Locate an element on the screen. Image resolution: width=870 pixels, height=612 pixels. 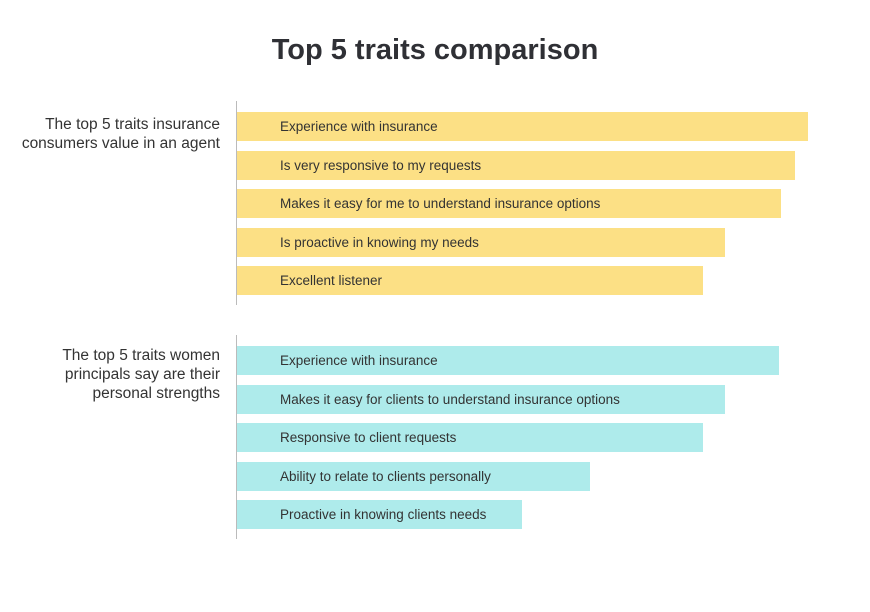
bar-label: Responsive to client requests is located at coordinates (368, 437).